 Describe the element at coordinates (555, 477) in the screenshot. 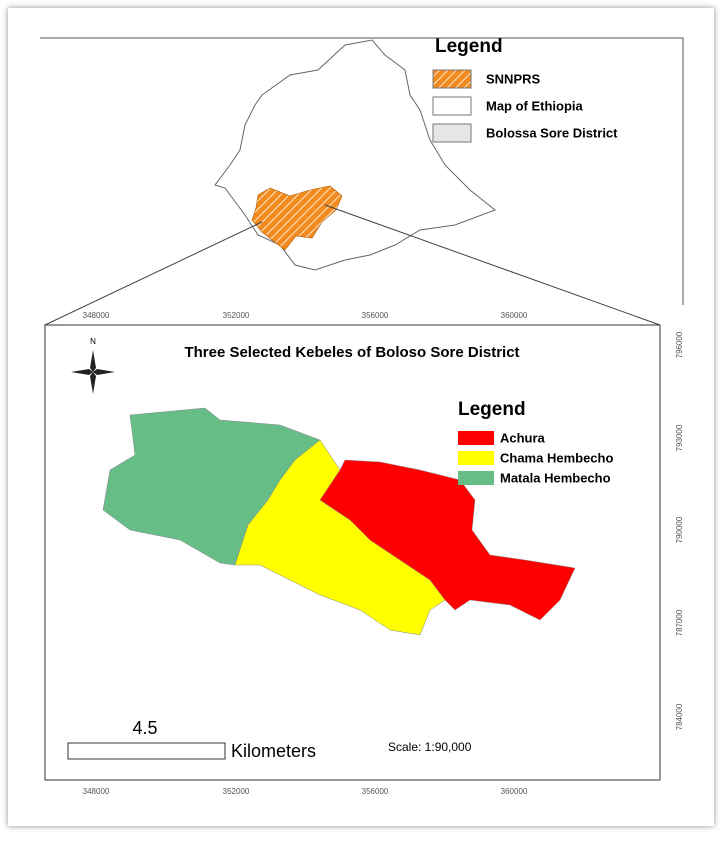

I see `legend-label: Matala Hembecho` at that location.